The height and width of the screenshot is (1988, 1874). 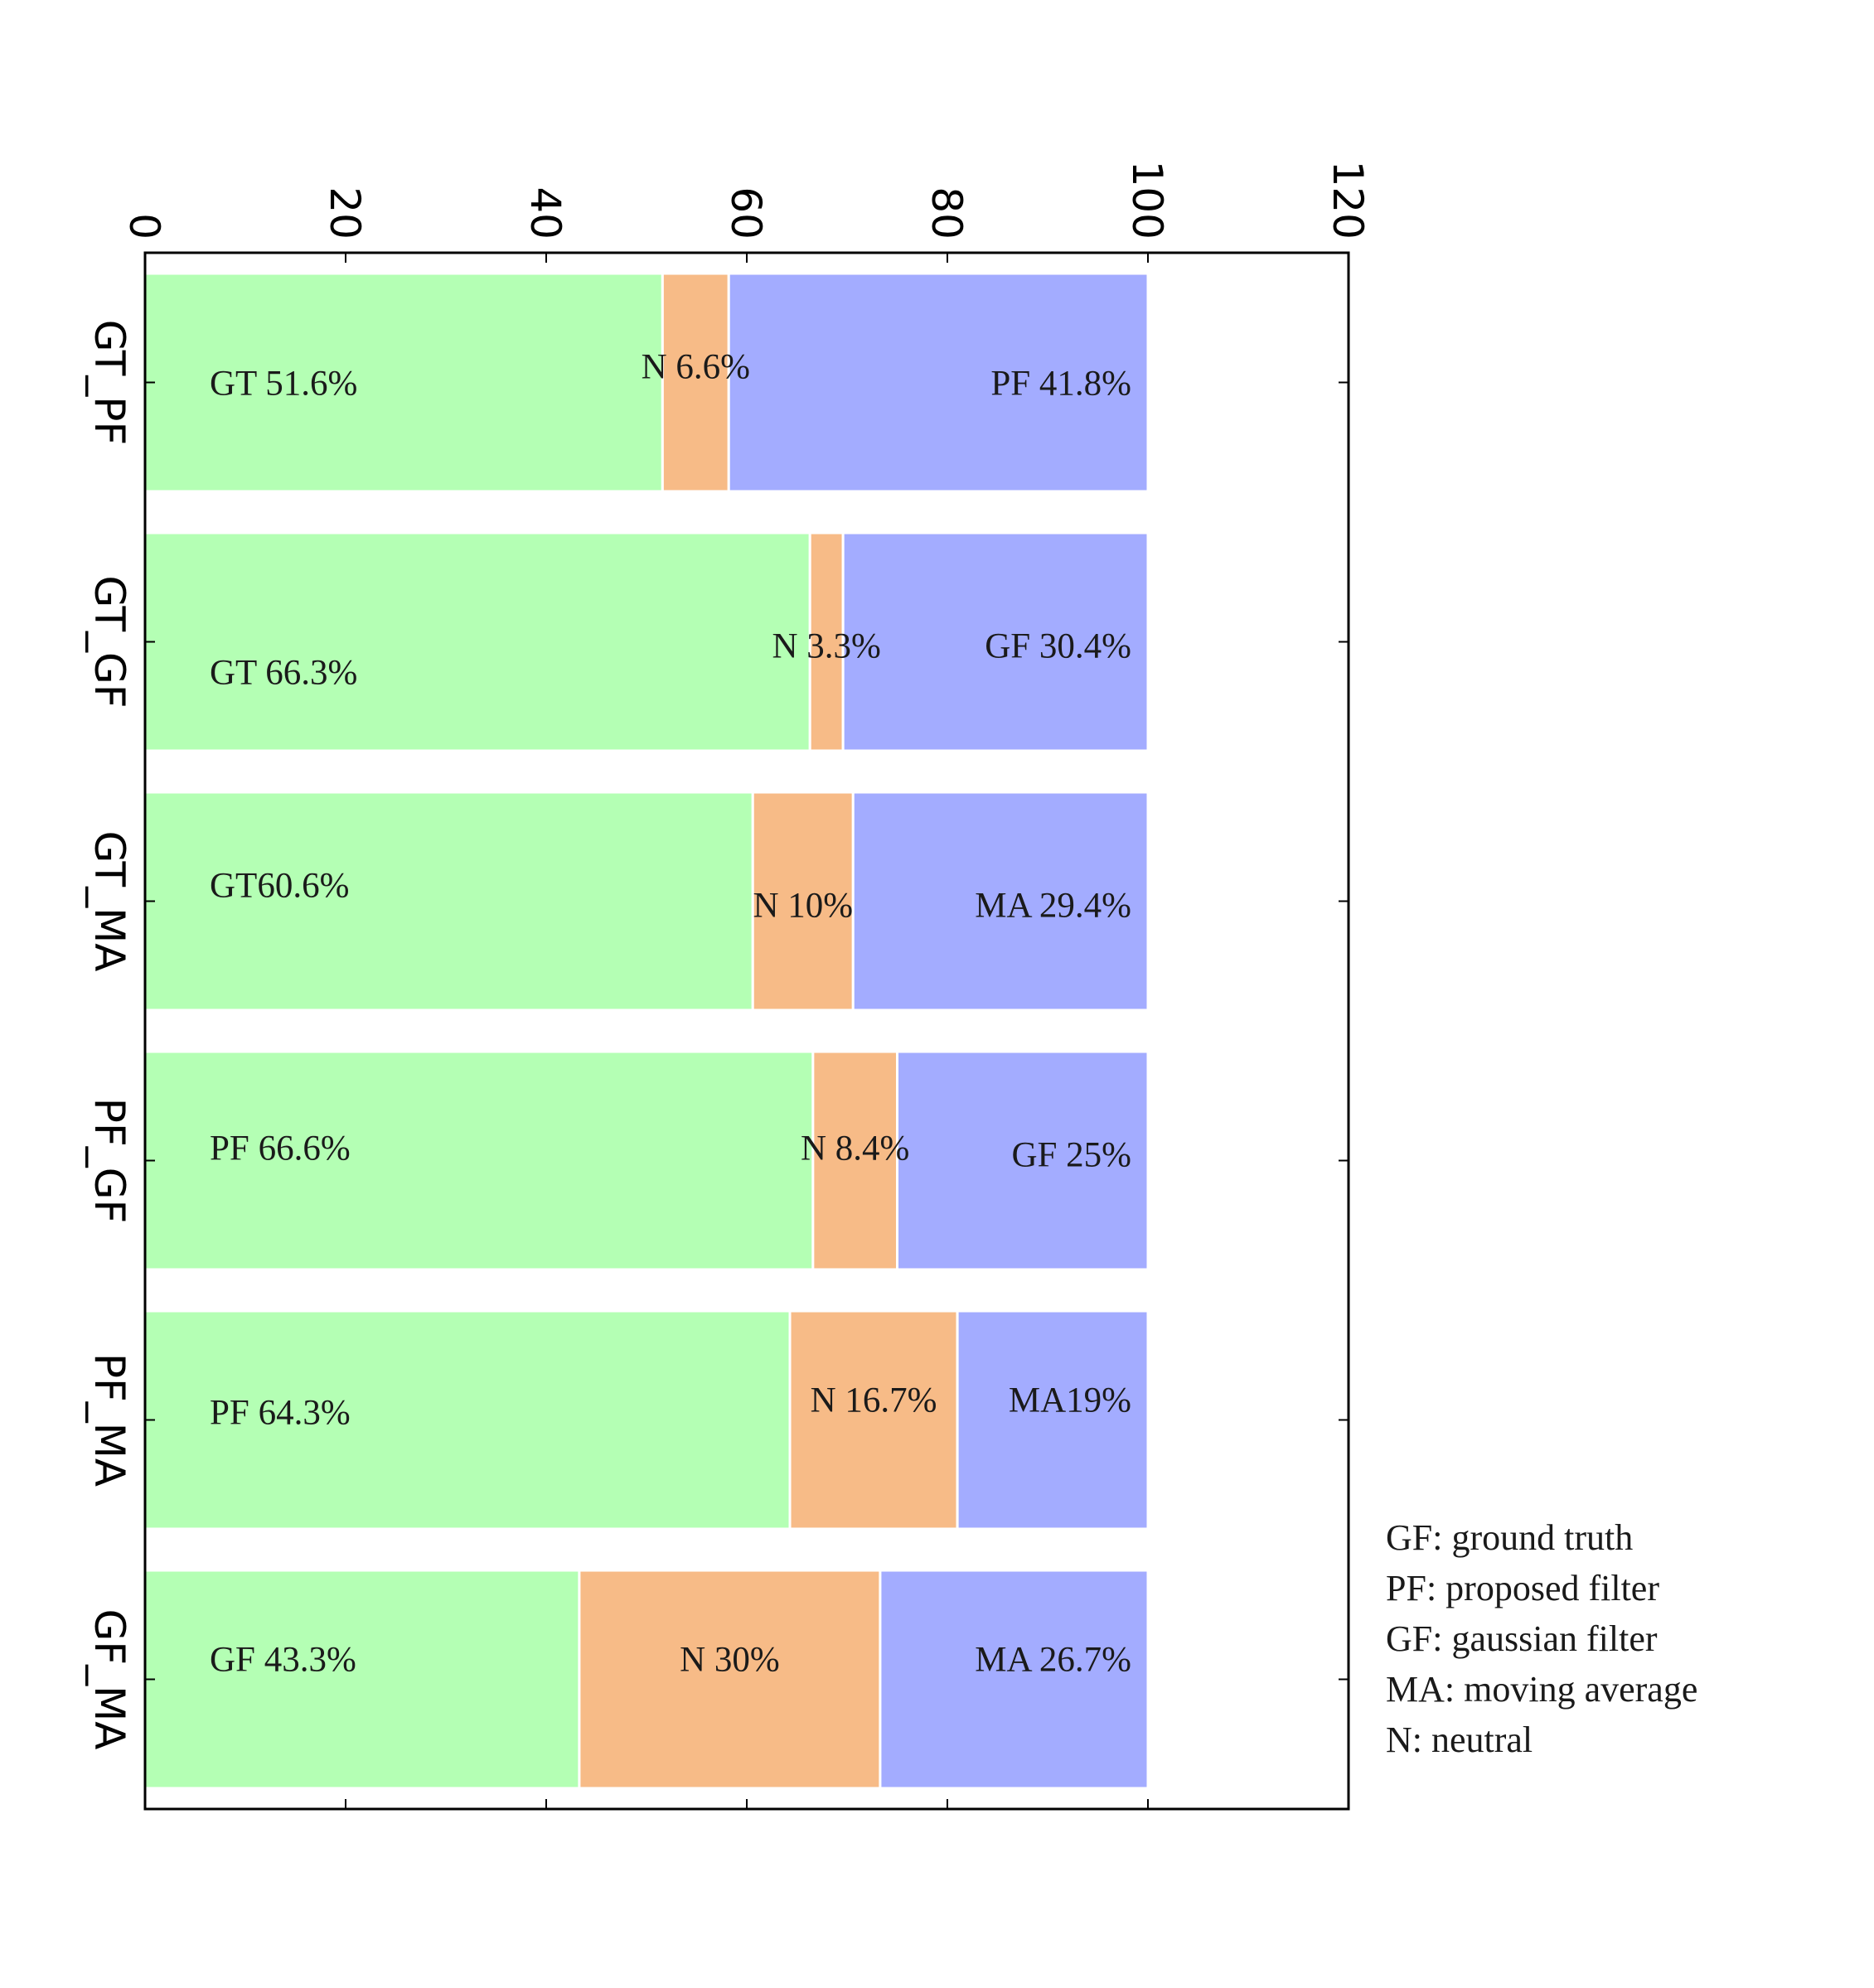 What do you see at coordinates (362, 1680) in the screenshot?
I see `bar-gf-ma-first` at bounding box center [362, 1680].